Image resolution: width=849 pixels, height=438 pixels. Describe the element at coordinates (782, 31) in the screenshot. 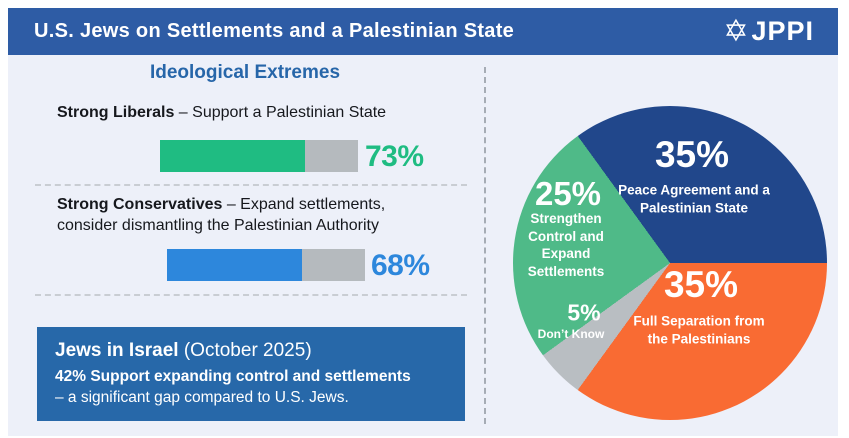

I see `jppi-logo-text: JPPI` at that location.